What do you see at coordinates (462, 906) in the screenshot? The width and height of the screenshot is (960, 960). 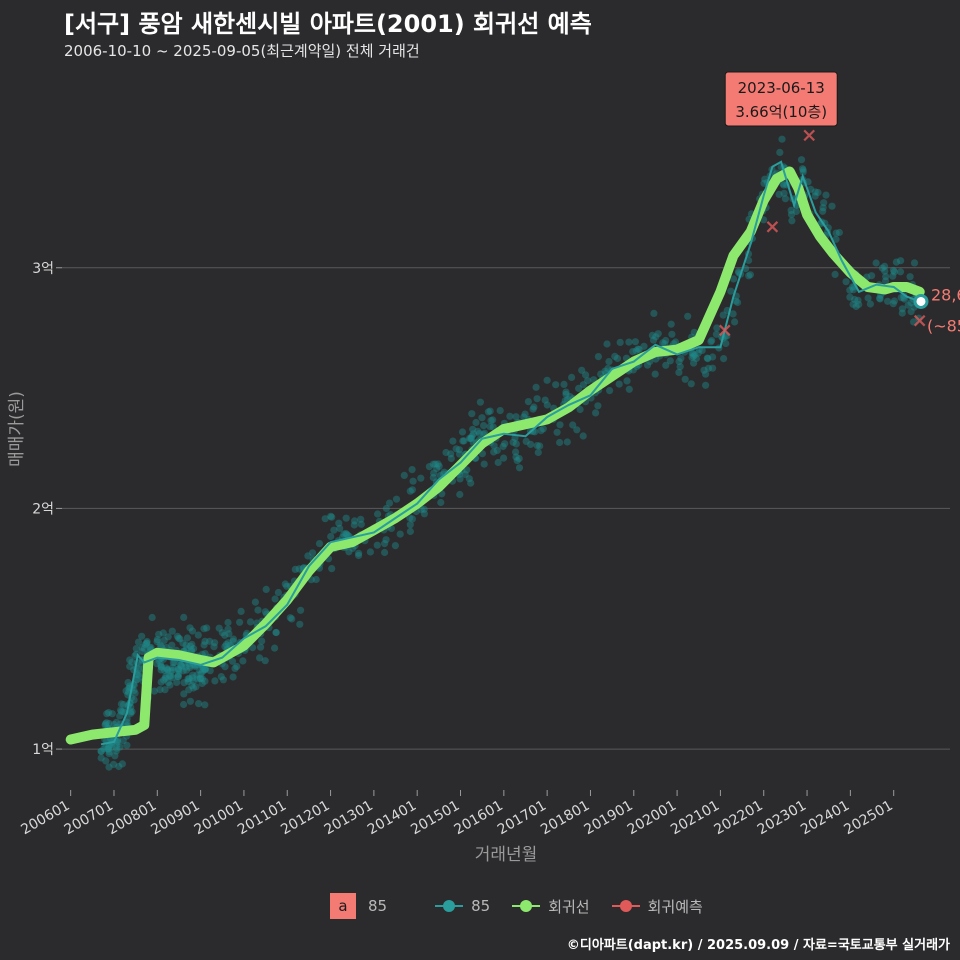 I see `legend-item-85: 85` at bounding box center [462, 906].